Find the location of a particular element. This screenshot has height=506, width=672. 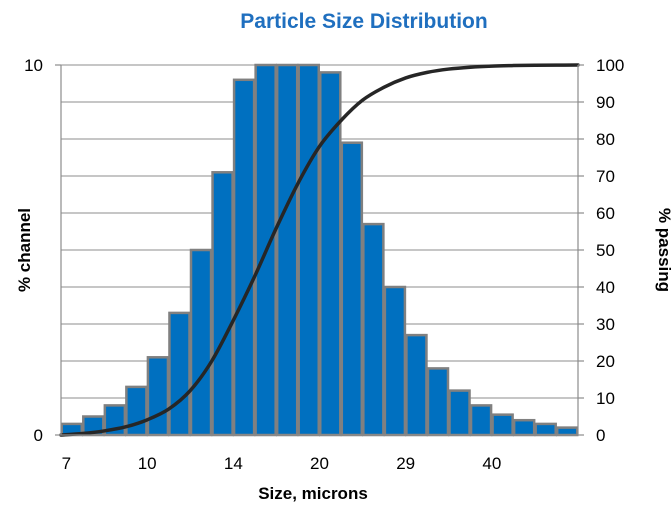

right-tick-label: 10 is located at coordinates (605, 398).